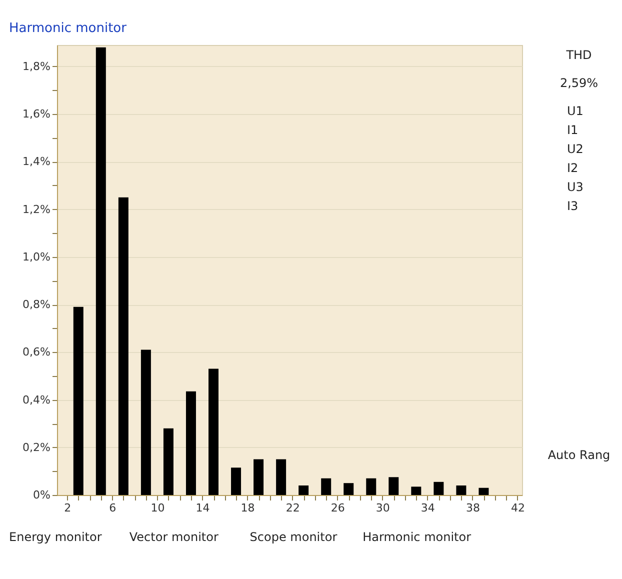  What do you see at coordinates (36, 209) in the screenshot?
I see `y-tick-label: 1,2%` at bounding box center [36, 209].